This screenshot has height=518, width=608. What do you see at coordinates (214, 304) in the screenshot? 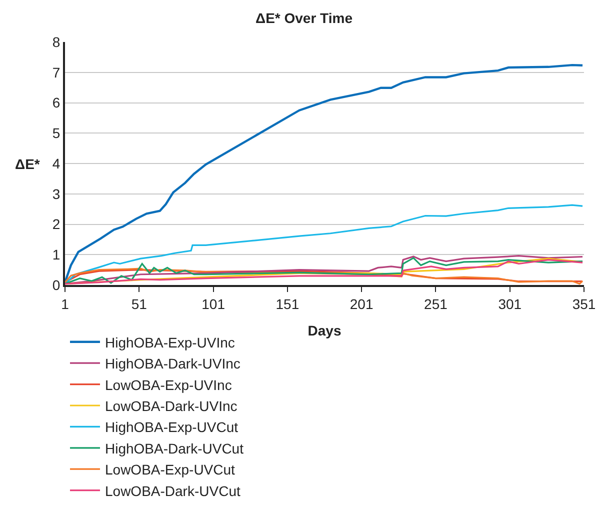
I see `x-tick-label: 101` at bounding box center [214, 304].